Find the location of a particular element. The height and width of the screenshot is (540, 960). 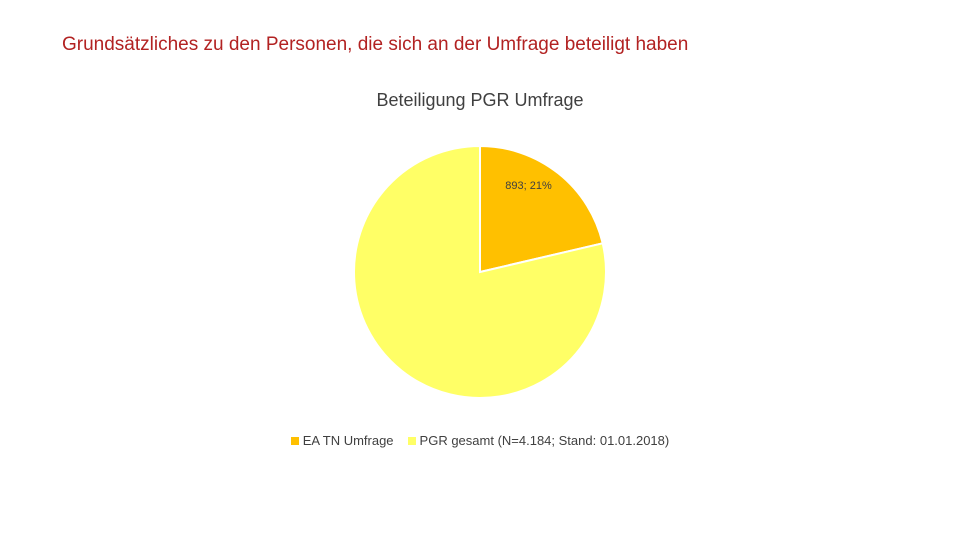

legend-item-ea-tn-umfrage: EA TN Umfrage is located at coordinates (342, 440).